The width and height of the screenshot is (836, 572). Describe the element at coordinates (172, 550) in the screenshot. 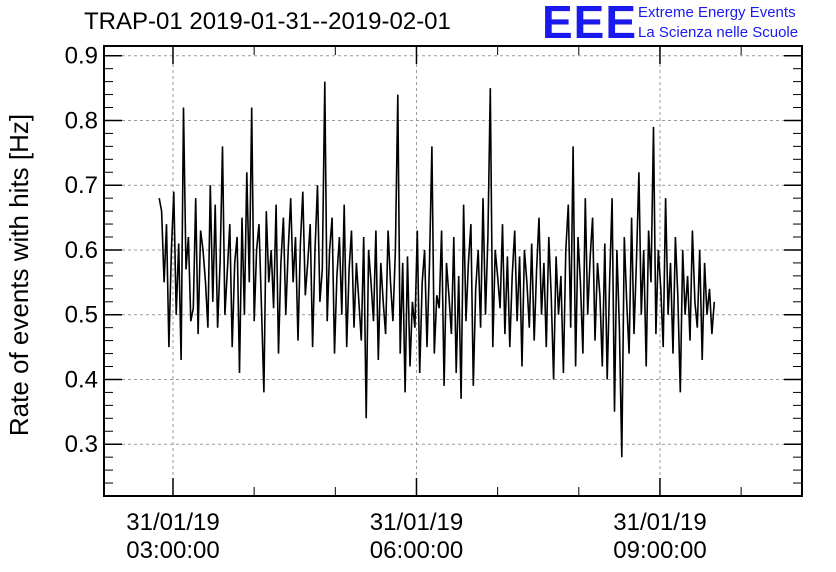

I see `x-tick-label-time: 03:00:00` at that location.